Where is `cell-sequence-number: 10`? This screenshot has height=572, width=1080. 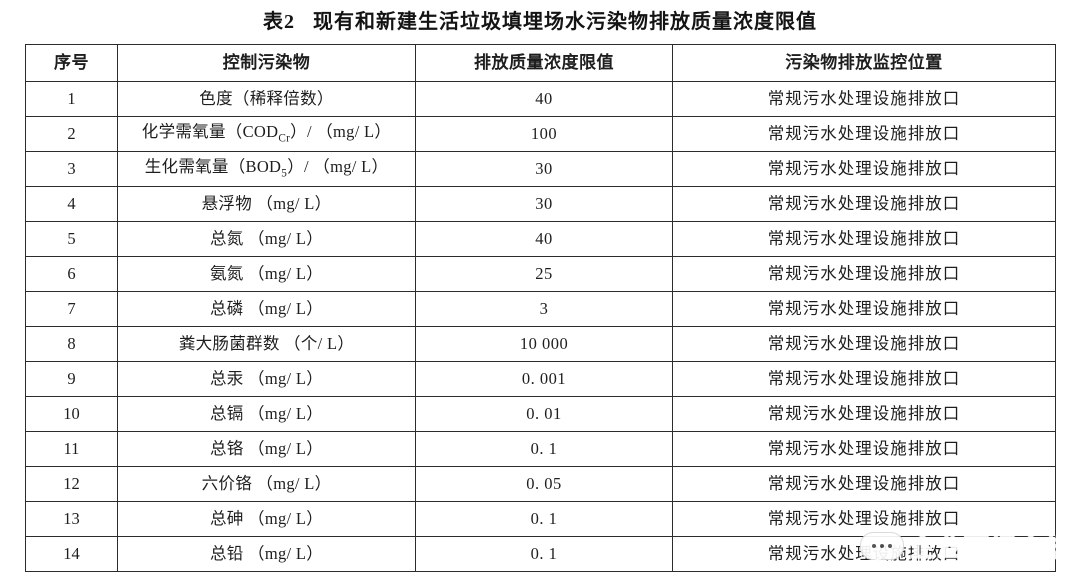
cell-sequence-number: 10 is located at coordinates (71, 414).